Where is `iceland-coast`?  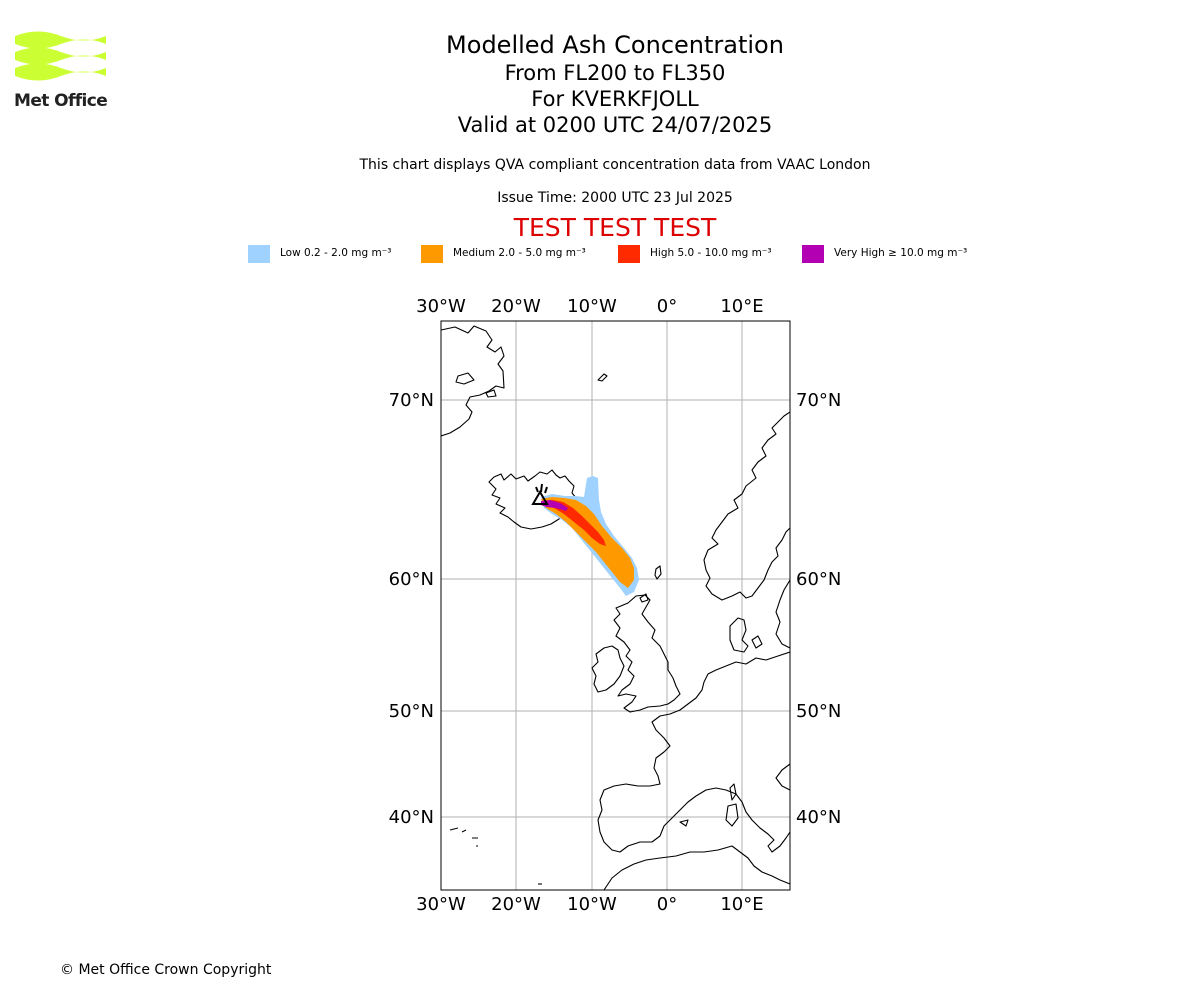
iceland-coast is located at coordinates (533, 499).